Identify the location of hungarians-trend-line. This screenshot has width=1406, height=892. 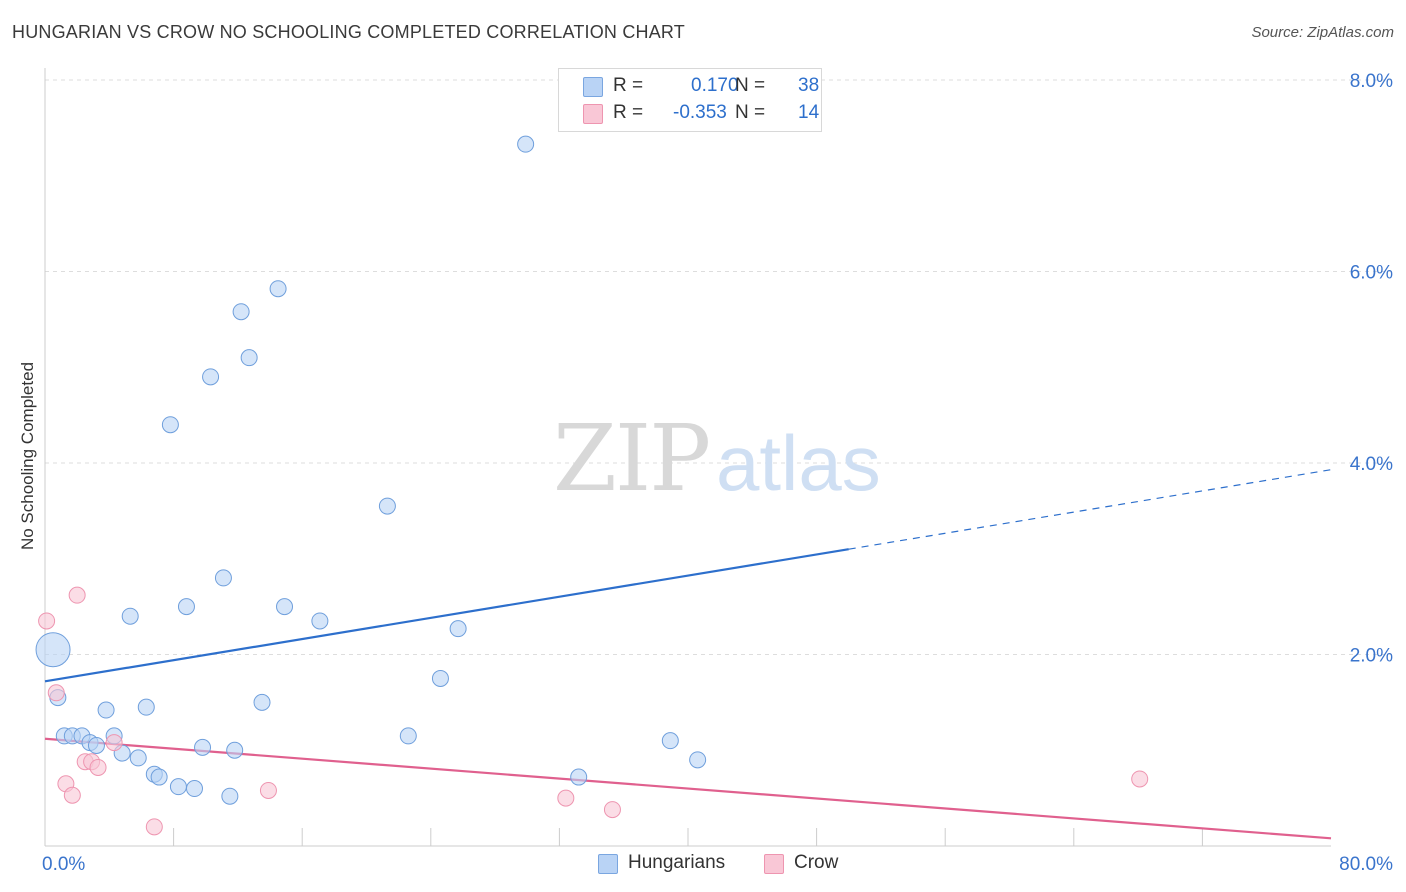
(446, 615).